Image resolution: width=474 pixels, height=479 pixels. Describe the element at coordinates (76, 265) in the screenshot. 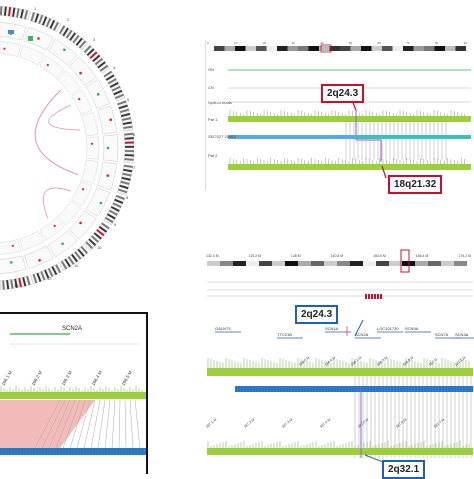

I see `chromosome-label-11: 11` at that location.